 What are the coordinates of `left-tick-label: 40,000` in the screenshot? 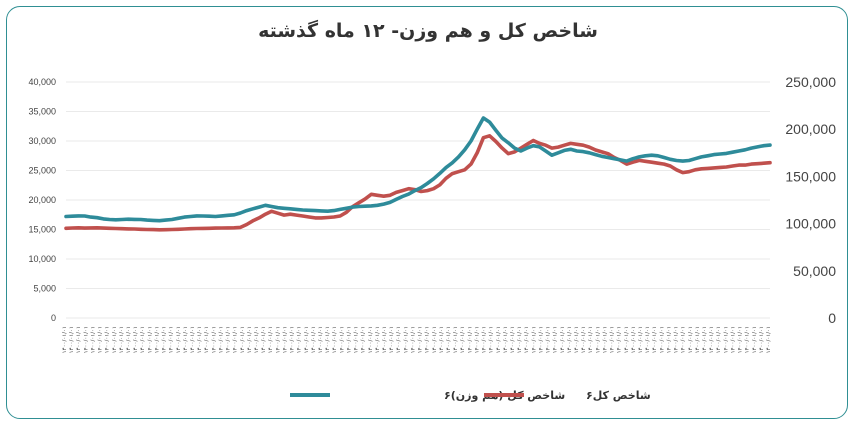 It's located at (42, 82).